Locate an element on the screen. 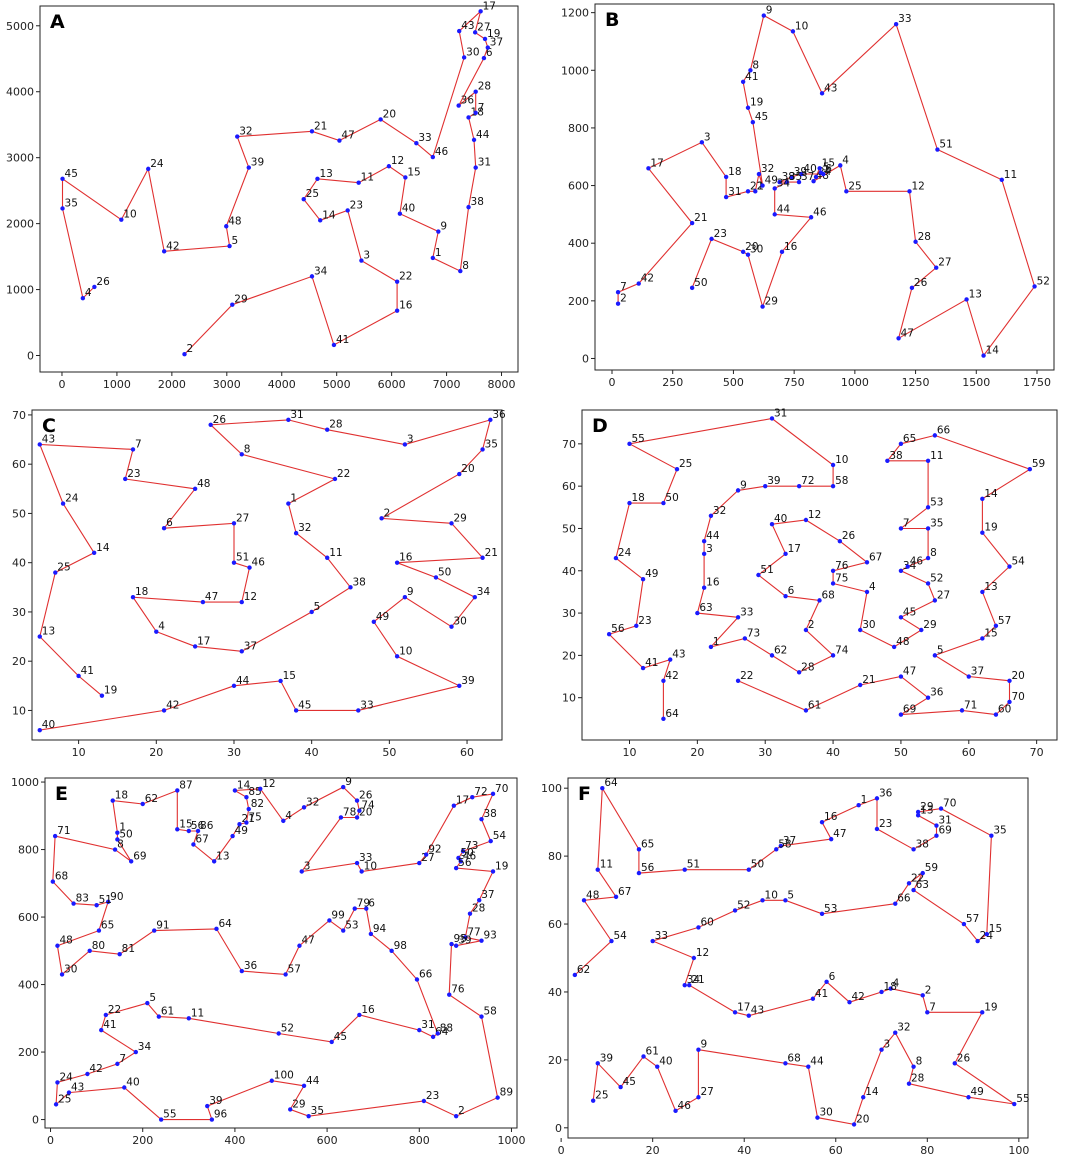  city-label: 77 is located at coordinates (473, 932).